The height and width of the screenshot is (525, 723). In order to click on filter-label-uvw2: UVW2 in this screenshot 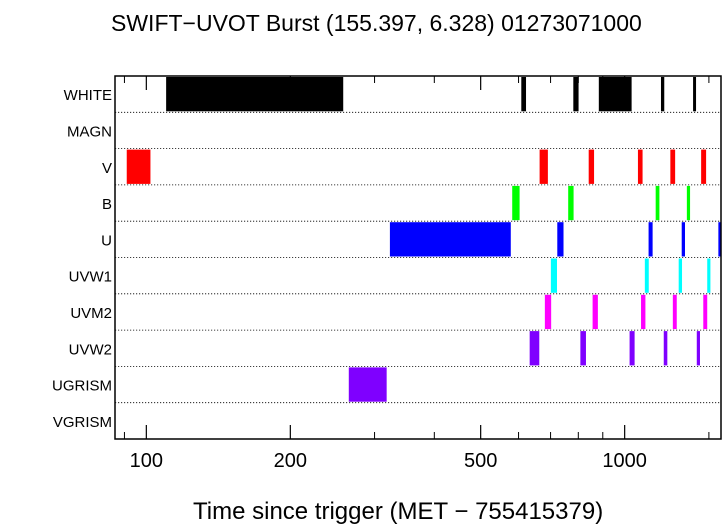, I will do `click(90, 349)`.